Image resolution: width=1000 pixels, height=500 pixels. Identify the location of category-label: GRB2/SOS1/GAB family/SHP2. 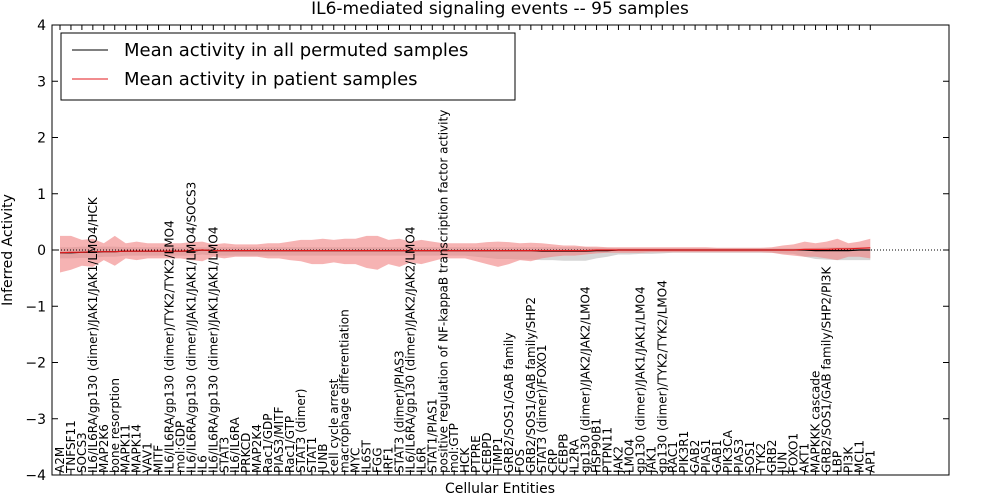
(531, 385).